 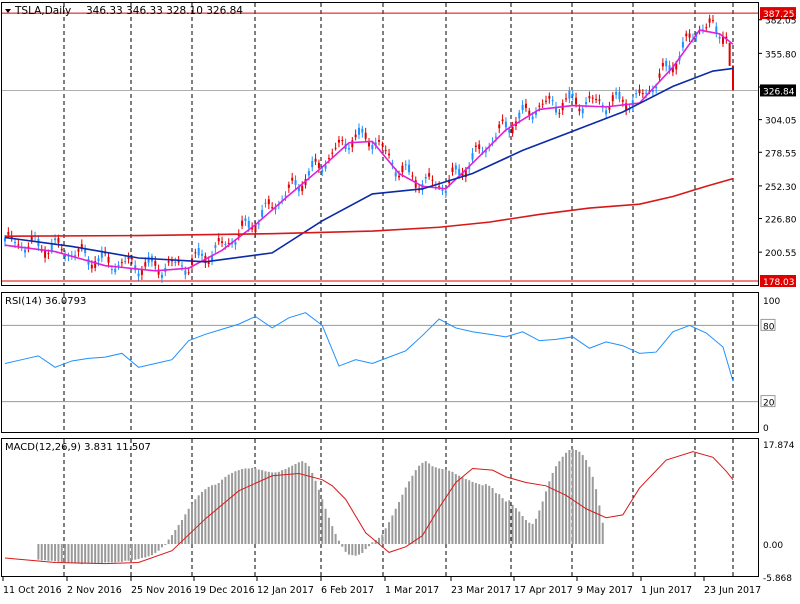 What do you see at coordinates (94, 590) in the screenshot?
I see `date-label: 2 Nov 2016` at bounding box center [94, 590].